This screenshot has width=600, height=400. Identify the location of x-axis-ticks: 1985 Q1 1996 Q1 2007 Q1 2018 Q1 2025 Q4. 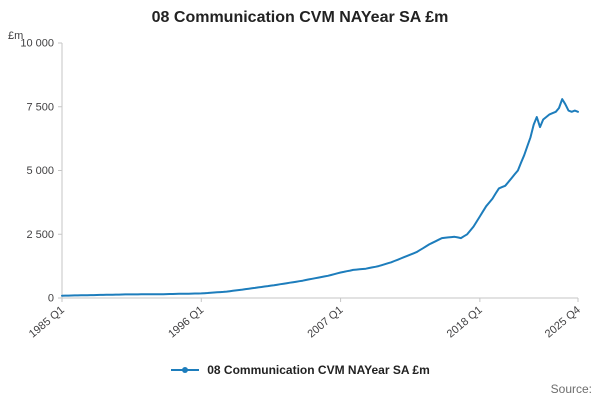
(305, 319).